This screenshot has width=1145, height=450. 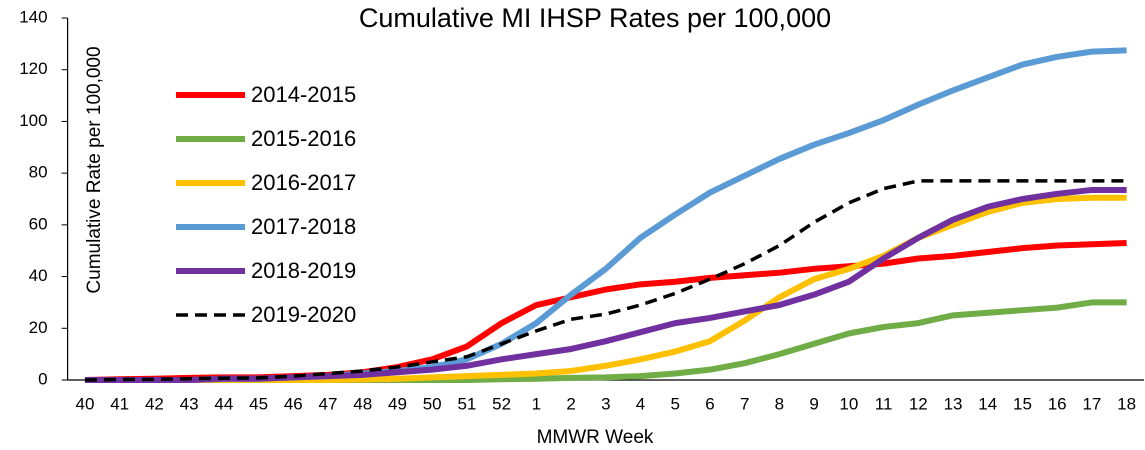 I want to click on x-tick-label: 2, so click(x=570, y=403).